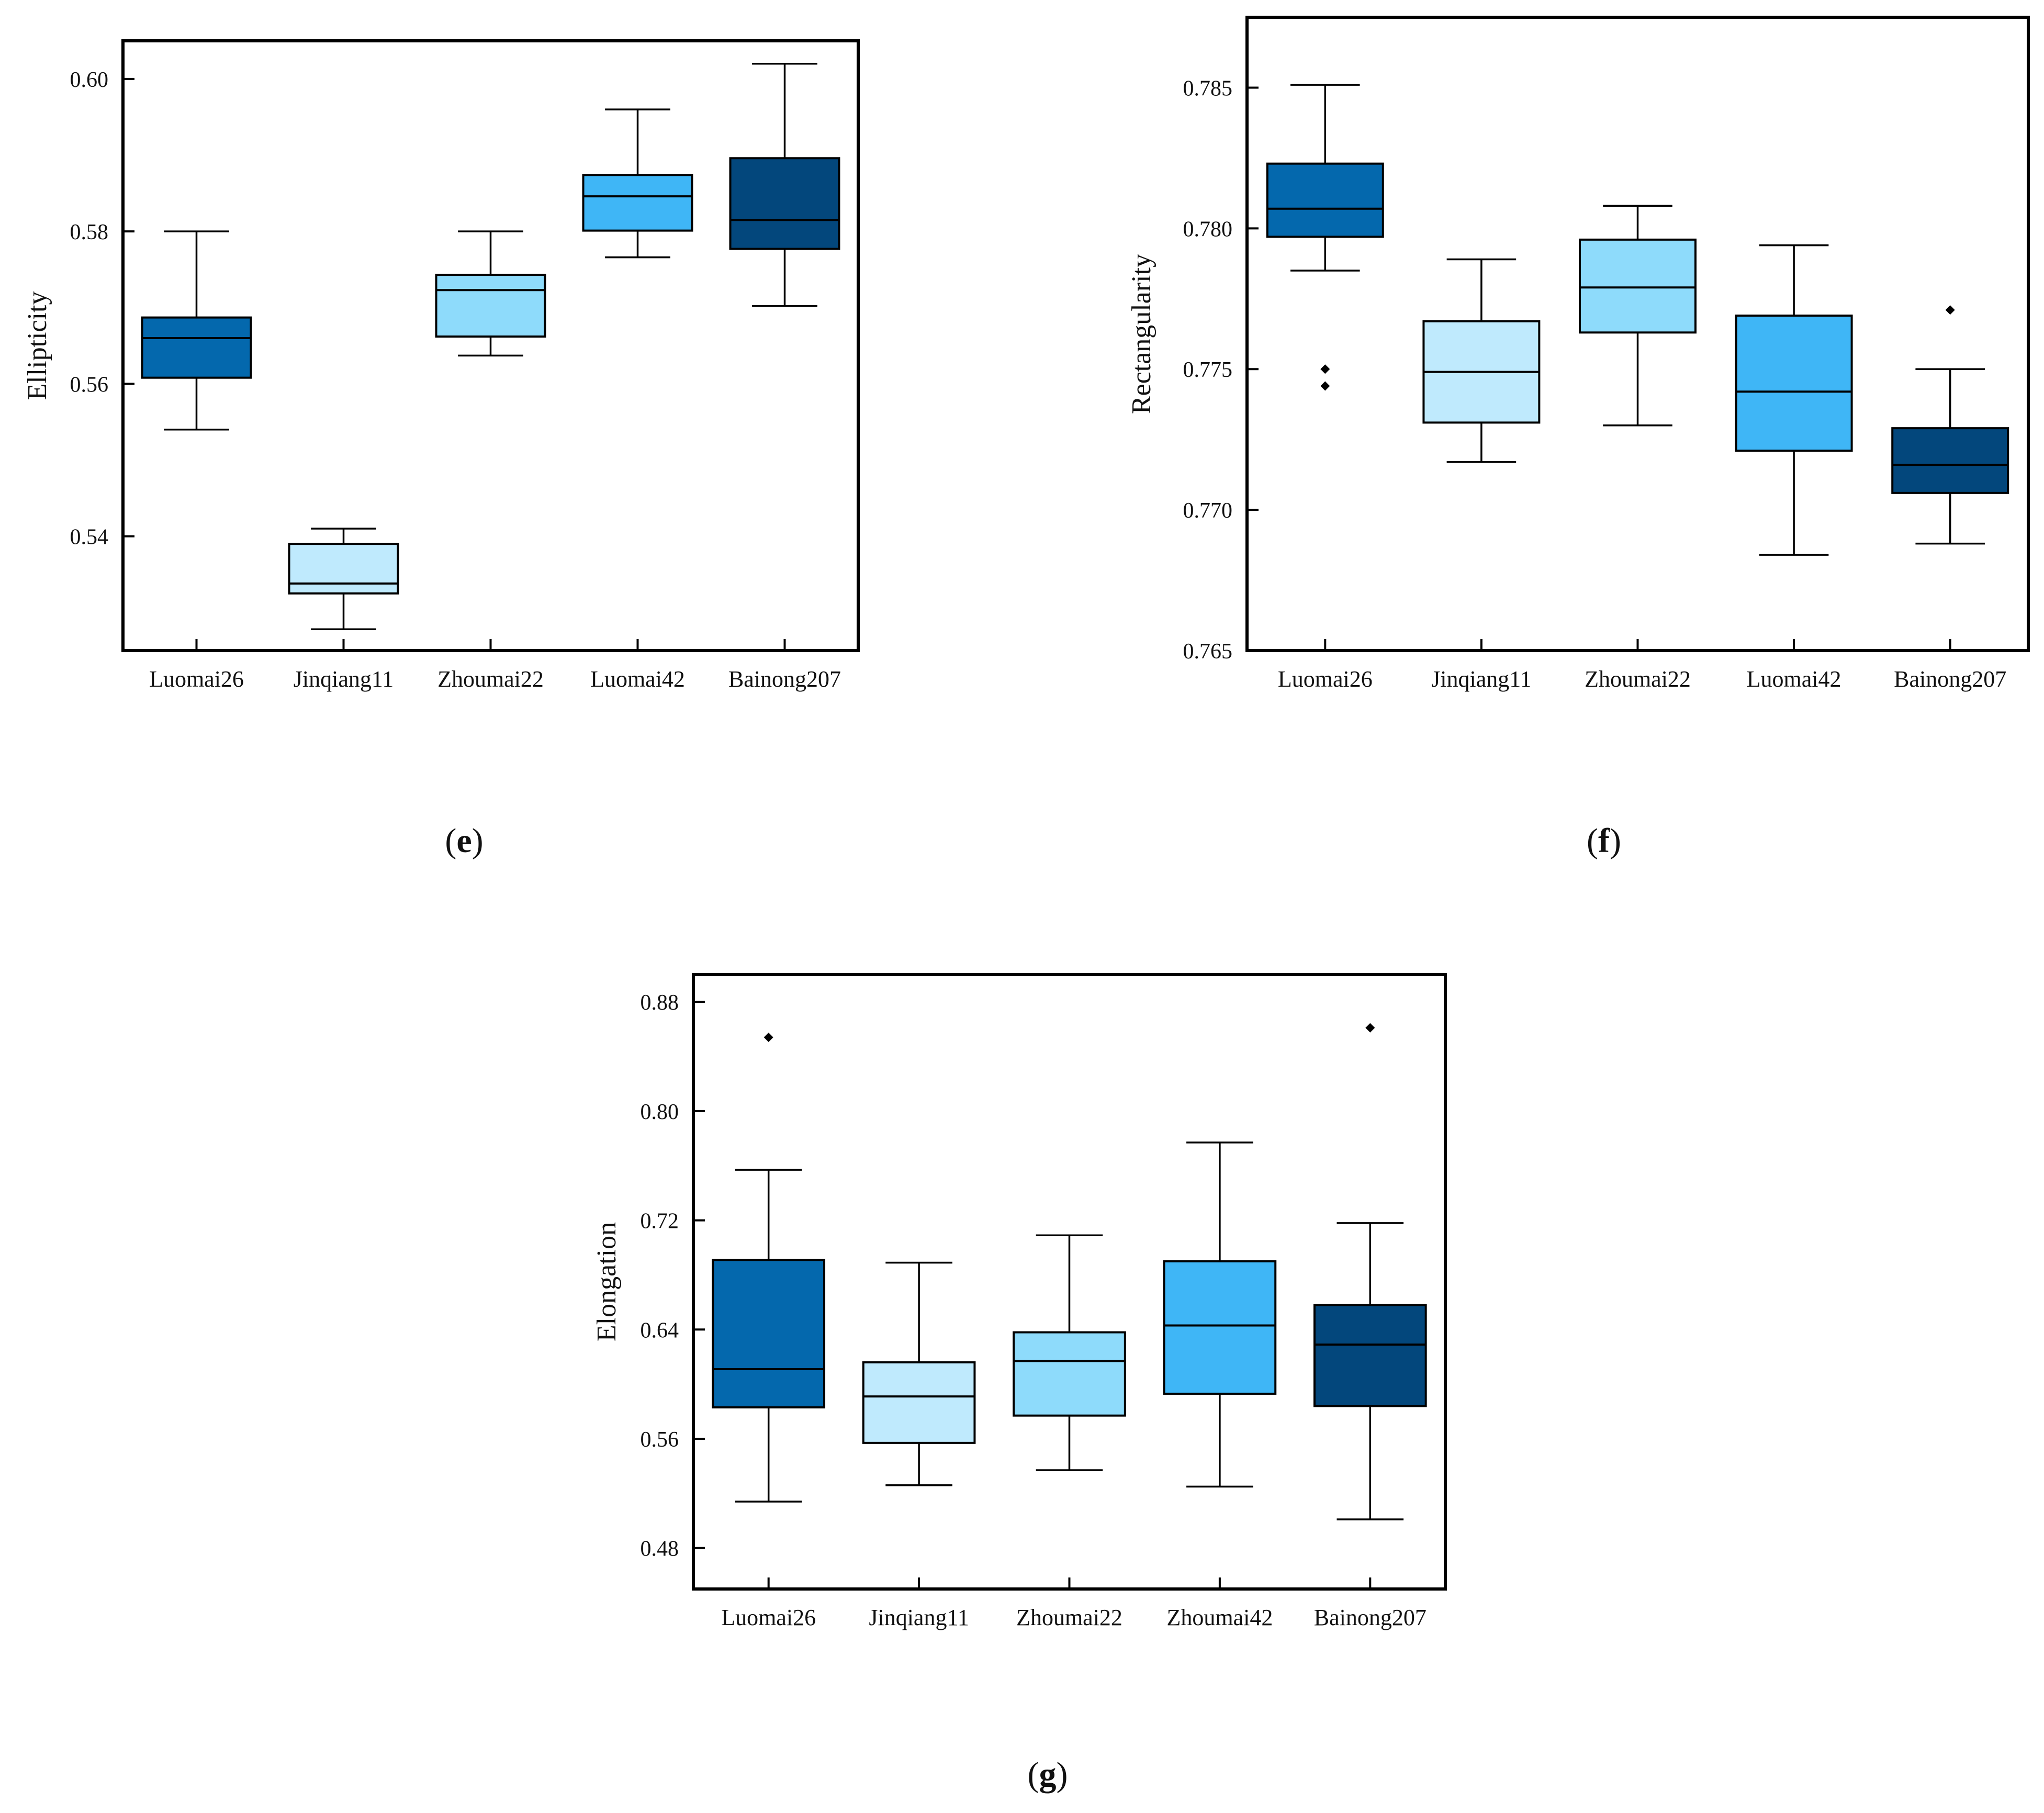 The height and width of the screenshot is (1813, 2044). I want to click on y-tick-label: 0.48, so click(660, 1549).